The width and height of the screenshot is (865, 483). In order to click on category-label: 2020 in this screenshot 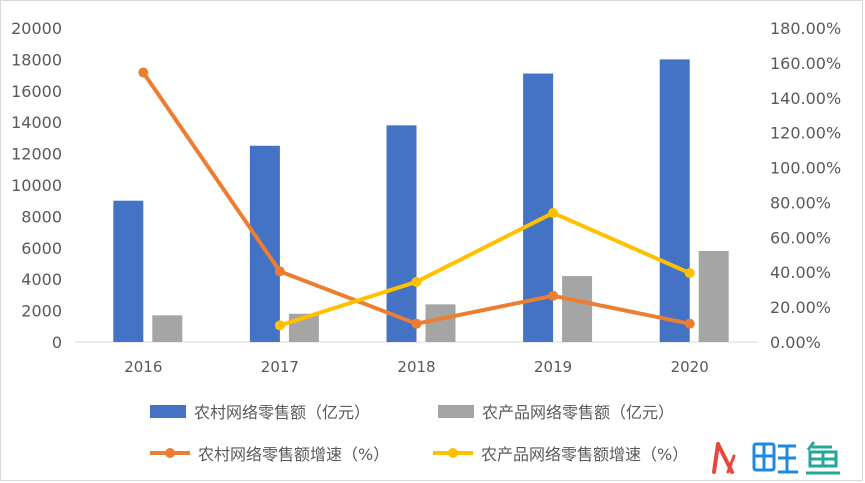, I will do `click(690, 367)`.